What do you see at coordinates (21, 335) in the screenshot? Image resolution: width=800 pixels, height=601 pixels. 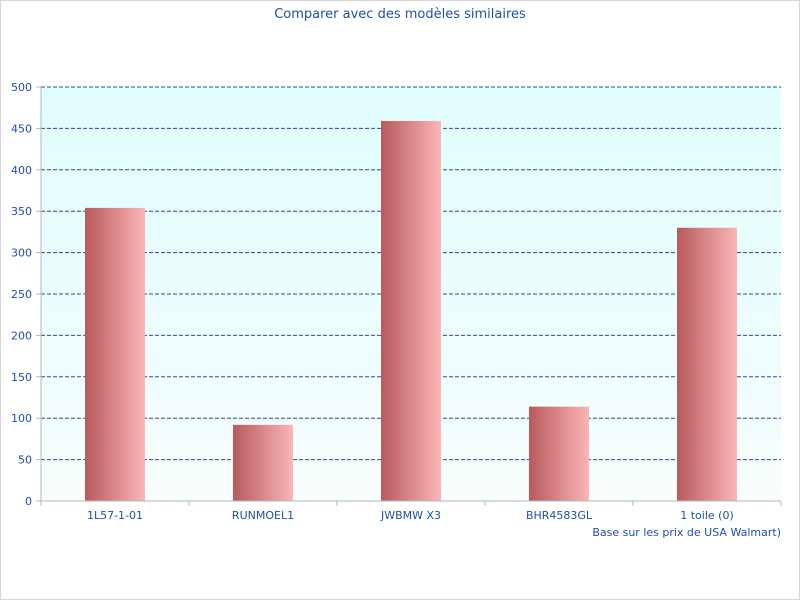 I see `y-tick-label: 200` at bounding box center [21, 335].